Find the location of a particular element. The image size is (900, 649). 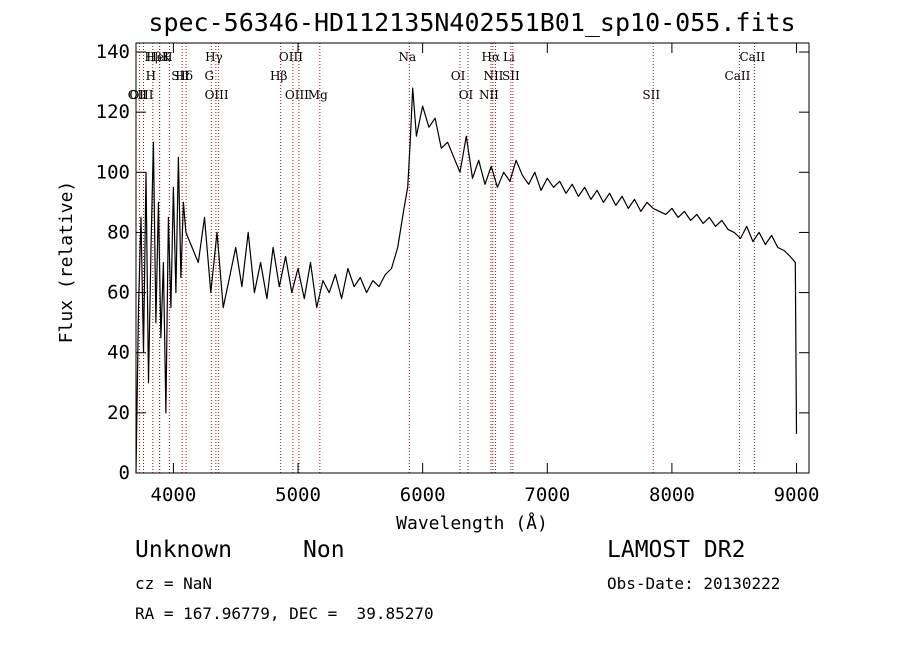

x-tick-label: 6000 is located at coordinates (423, 495).